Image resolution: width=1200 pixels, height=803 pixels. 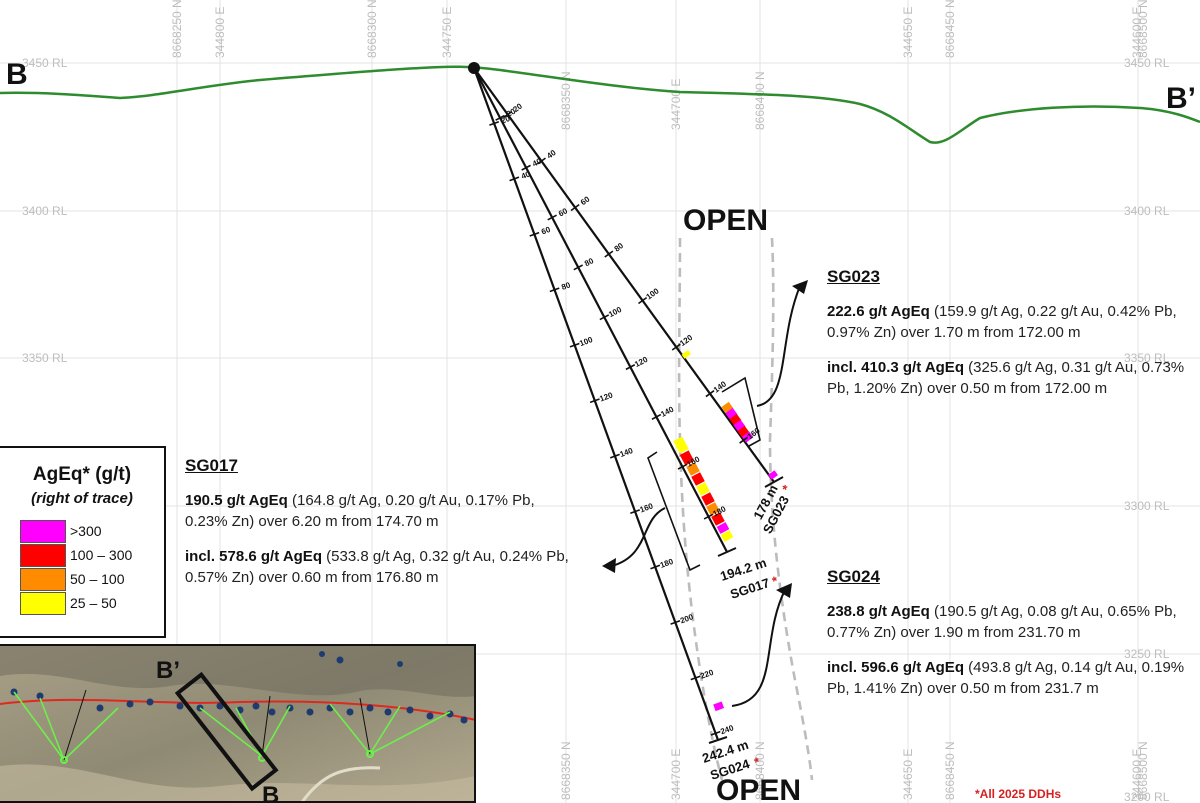 I want to click on depth-tick-label: 140, so click(x=667, y=411).